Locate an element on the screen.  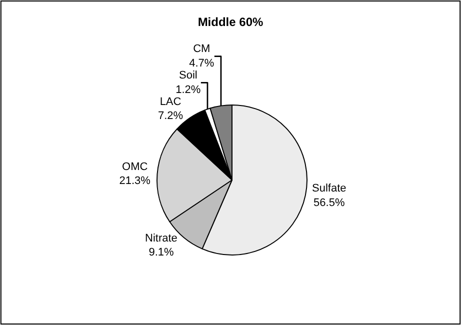
slice-label: Soil is located at coordinates (188, 76).